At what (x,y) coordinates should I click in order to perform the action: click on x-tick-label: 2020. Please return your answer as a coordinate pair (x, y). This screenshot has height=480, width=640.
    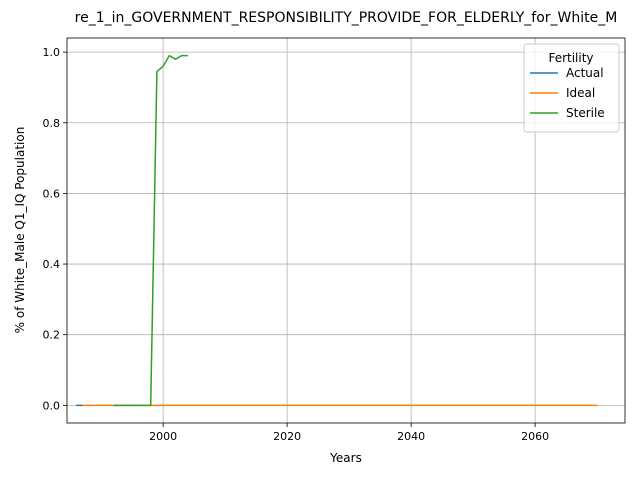
    Looking at the image, I should click on (287, 436).